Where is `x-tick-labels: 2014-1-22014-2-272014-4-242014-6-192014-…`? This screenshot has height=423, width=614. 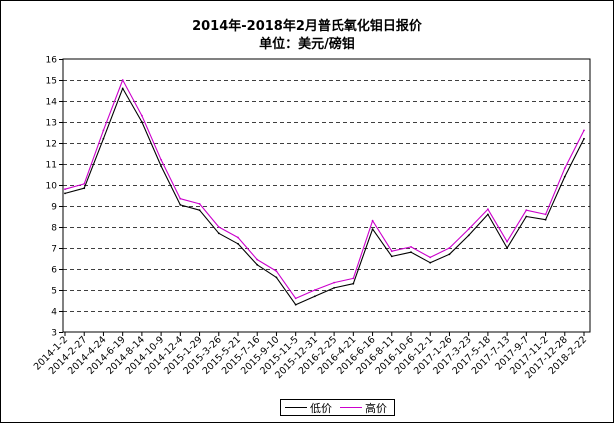
x-tick-labels: 2014-1-22014-2-272014-4-242014-6-192014-… is located at coordinates (310, 357).